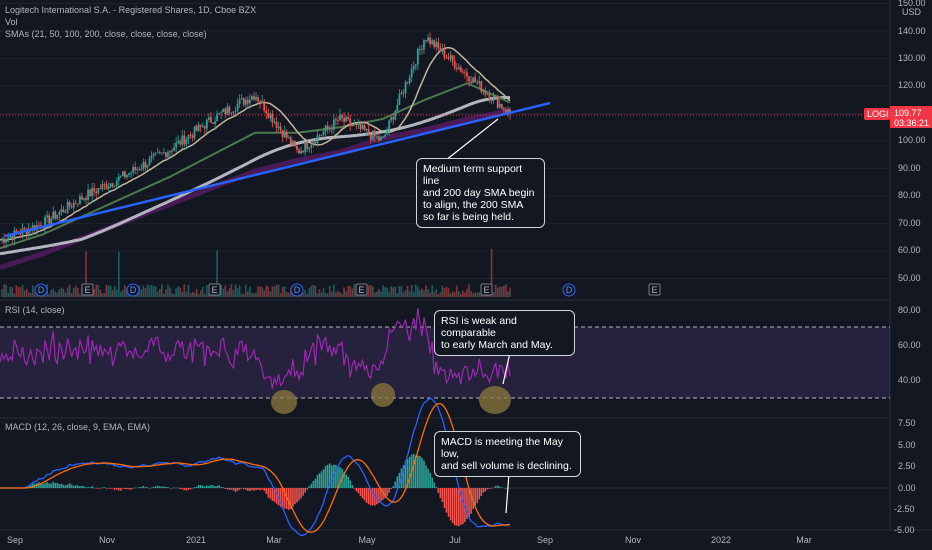 The width and height of the screenshot is (932, 550). What do you see at coordinates (909, 345) in the screenshot?
I see `svg-text: 60.00` at bounding box center [909, 345].